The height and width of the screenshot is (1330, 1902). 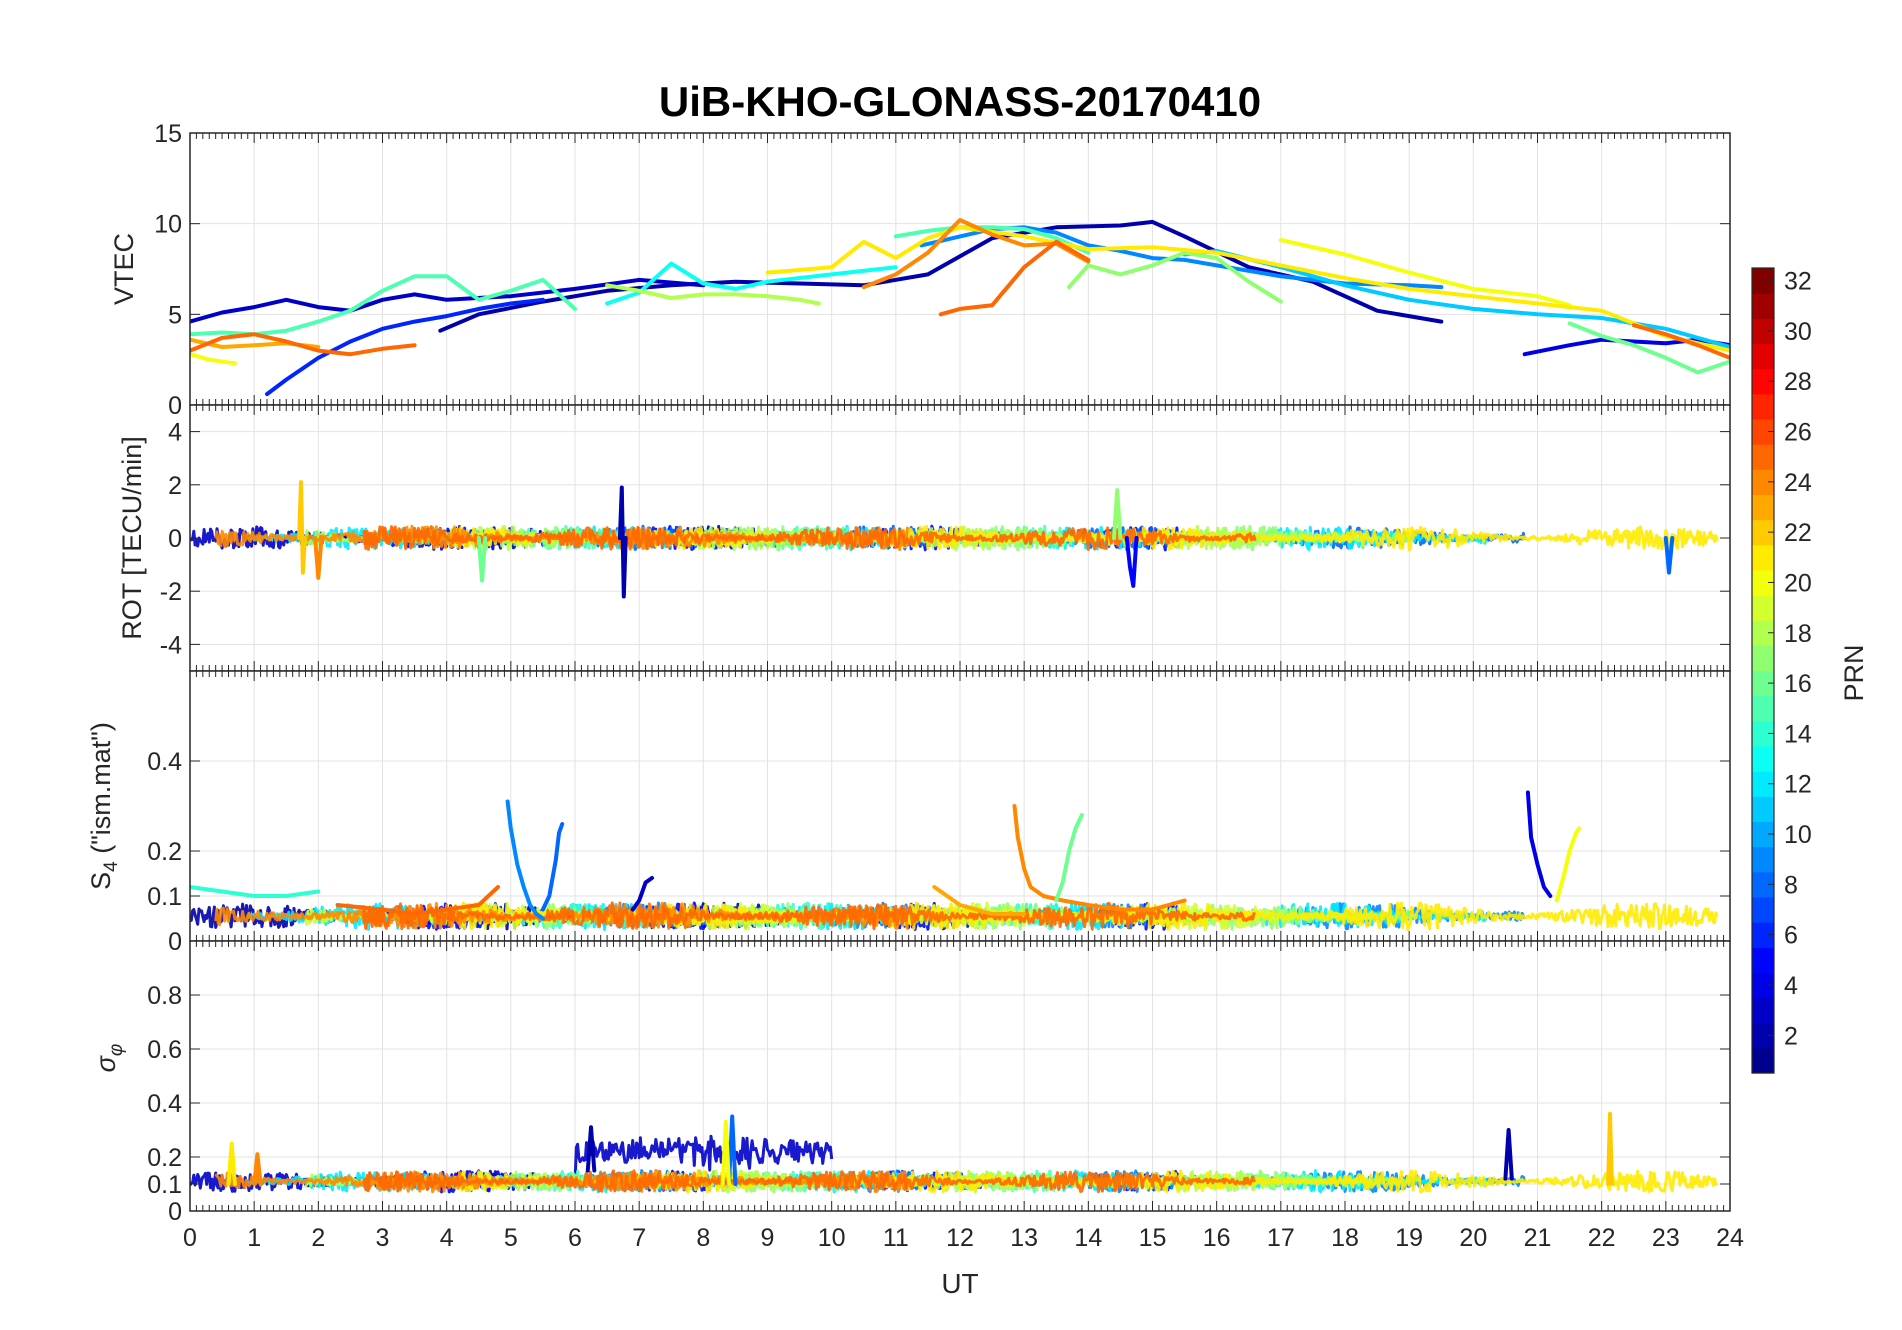 I want to click on x-tick-label: 22, so click(x=1602, y=1238).